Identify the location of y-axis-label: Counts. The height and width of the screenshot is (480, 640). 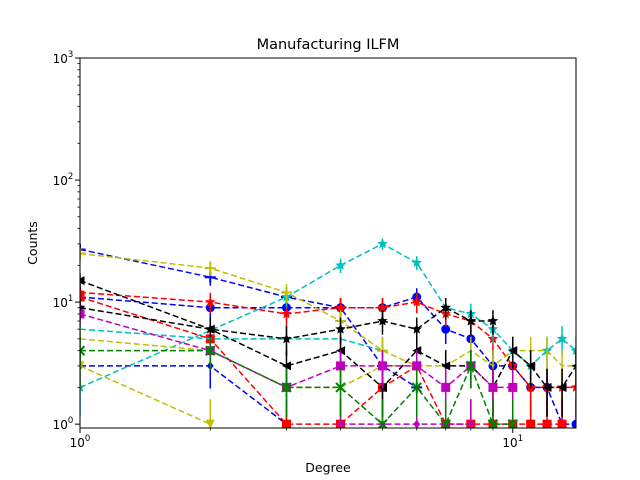
(32, 243).